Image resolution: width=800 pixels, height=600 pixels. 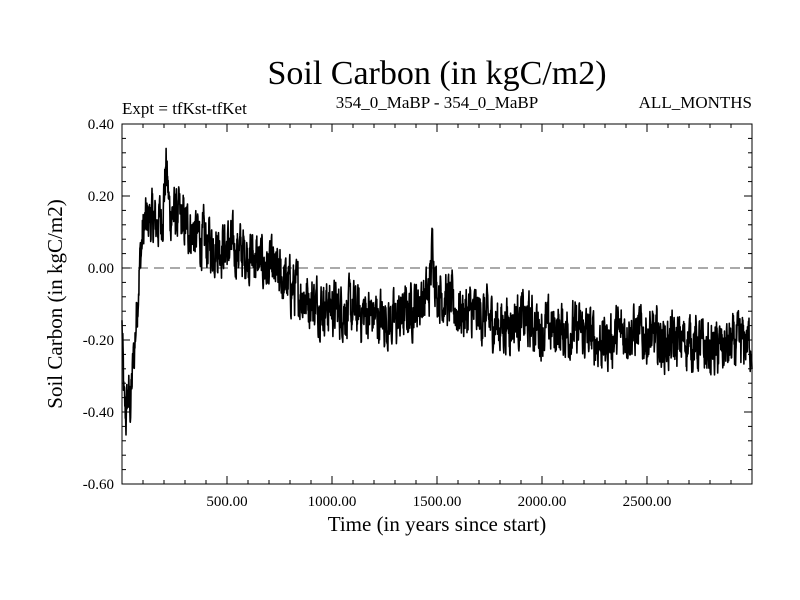 What do you see at coordinates (332, 502) in the screenshot?
I see `x-tick-label: 1000.00` at bounding box center [332, 502].